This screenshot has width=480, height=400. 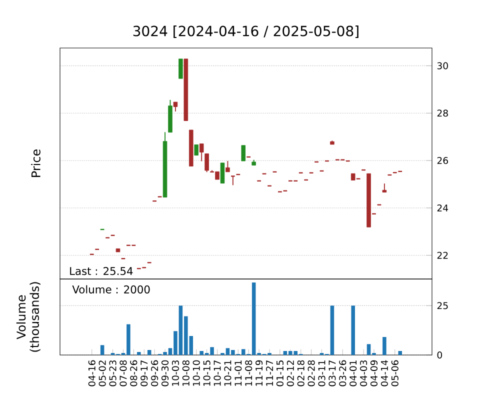 What do you see at coordinates (248, 373) in the screenshot?
I see `x-tick-label: 11-08` at bounding box center [248, 373].